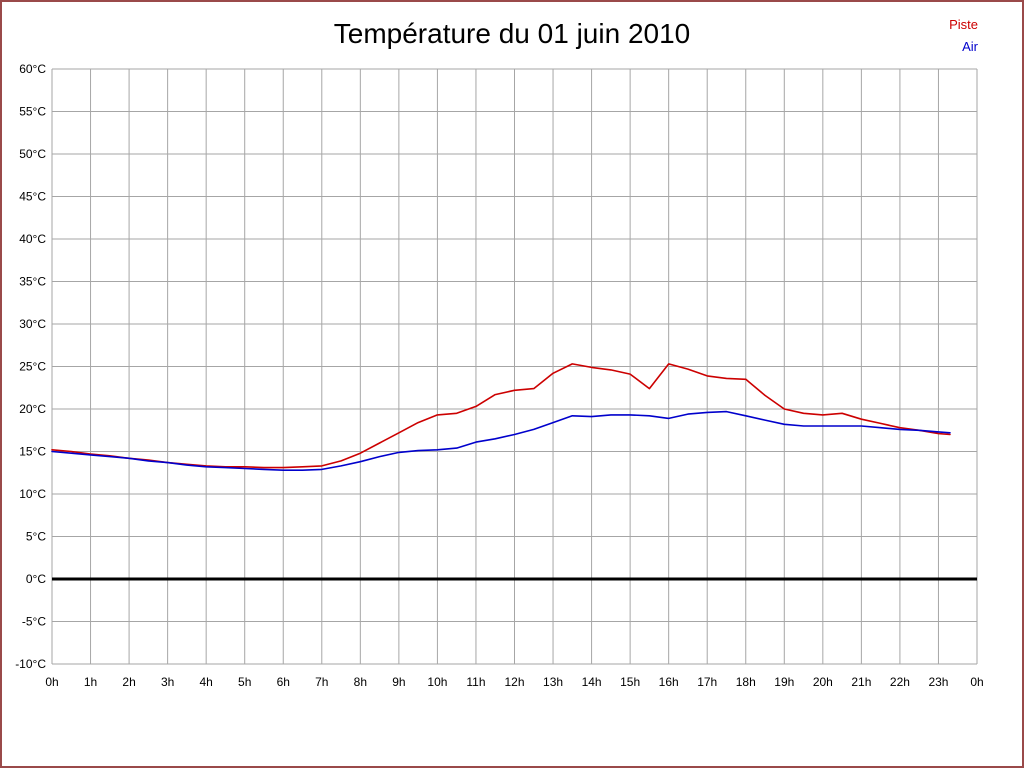 The width and height of the screenshot is (1024, 768). Describe the element at coordinates (553, 682) in the screenshot. I see `x-tick-label: 13h` at that location.